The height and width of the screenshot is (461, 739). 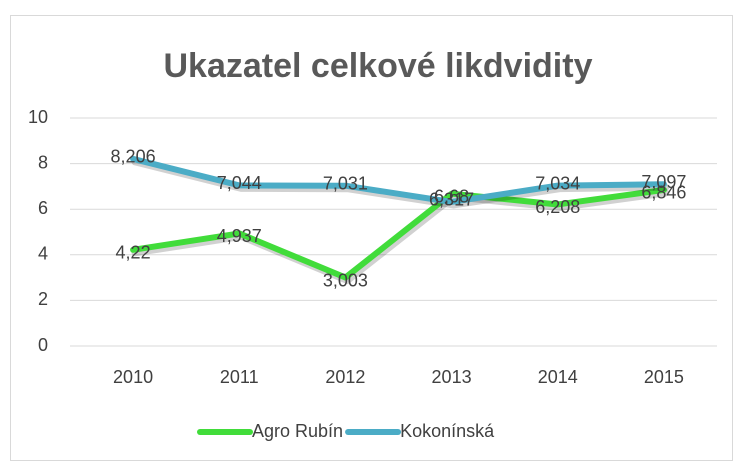 What do you see at coordinates (345, 280) in the screenshot?
I see `data-label: 3,003` at bounding box center [345, 280].